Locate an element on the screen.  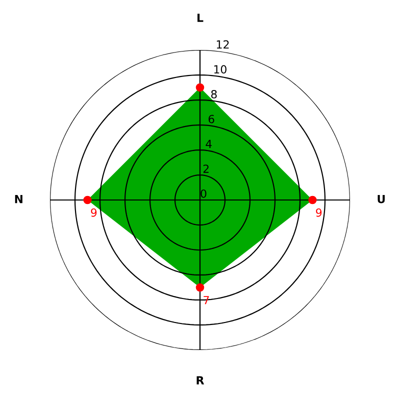
spoke-label: L is located at coordinates (200, 18).